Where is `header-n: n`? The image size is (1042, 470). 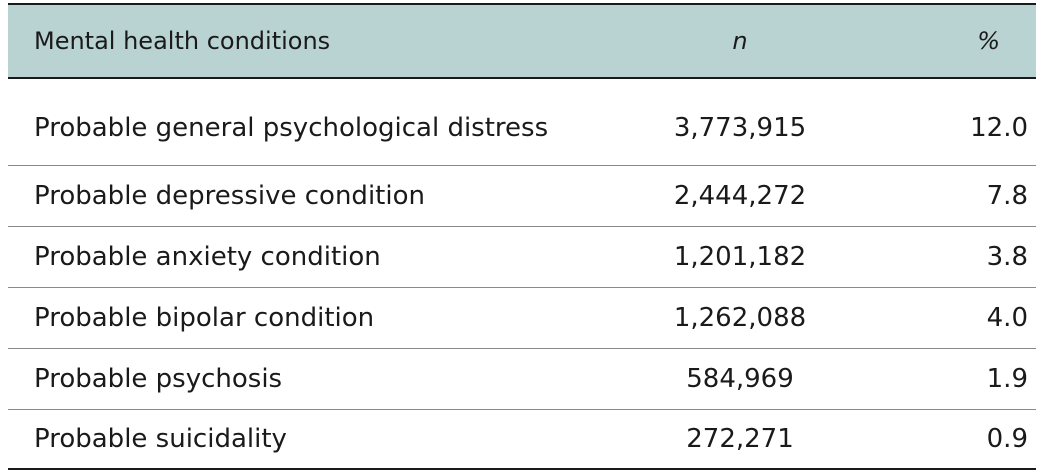
header-n: n is located at coordinates (740, 41).